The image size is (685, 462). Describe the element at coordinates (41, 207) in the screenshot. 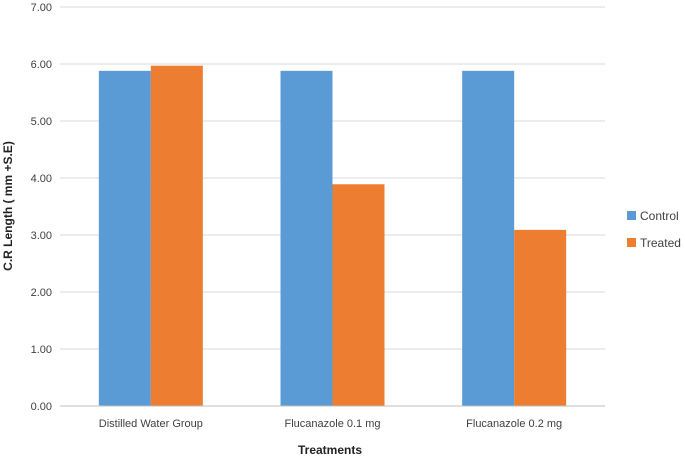

I see `y-axis-ticks: 0.00 1.00 2.00 3.00 4.00 5.00 6.00 7.00` at that location.